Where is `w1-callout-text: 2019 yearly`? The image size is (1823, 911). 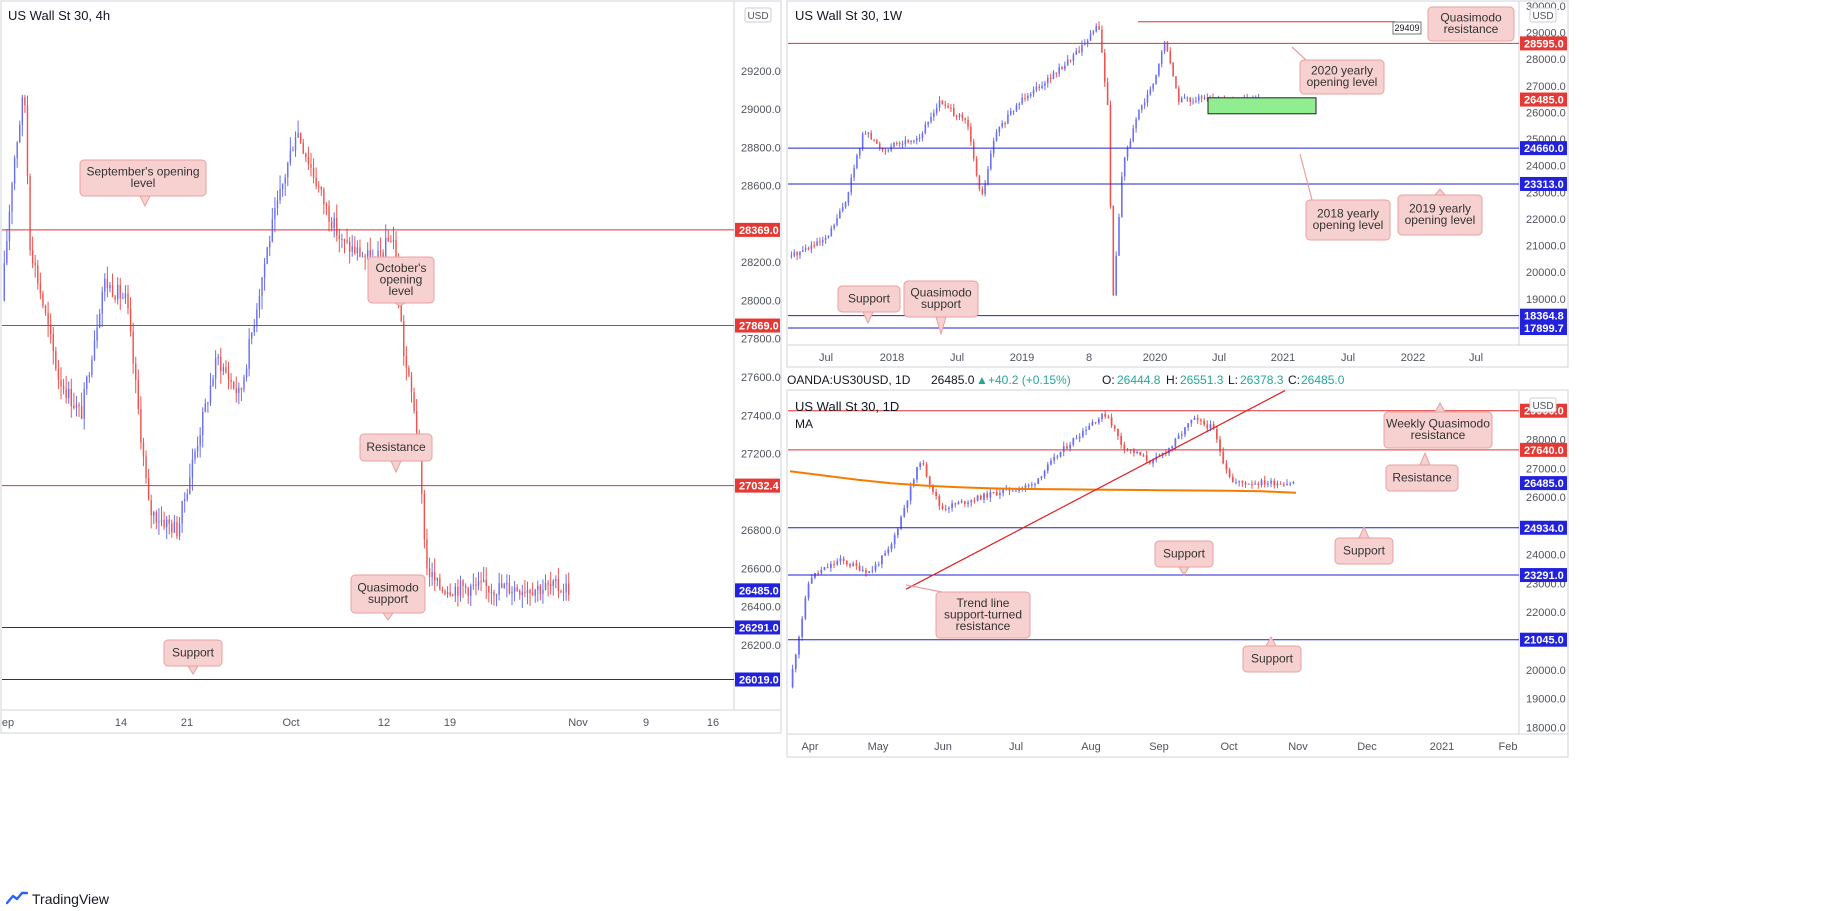
w1-callout-text: 2019 yearly is located at coordinates (1440, 209).